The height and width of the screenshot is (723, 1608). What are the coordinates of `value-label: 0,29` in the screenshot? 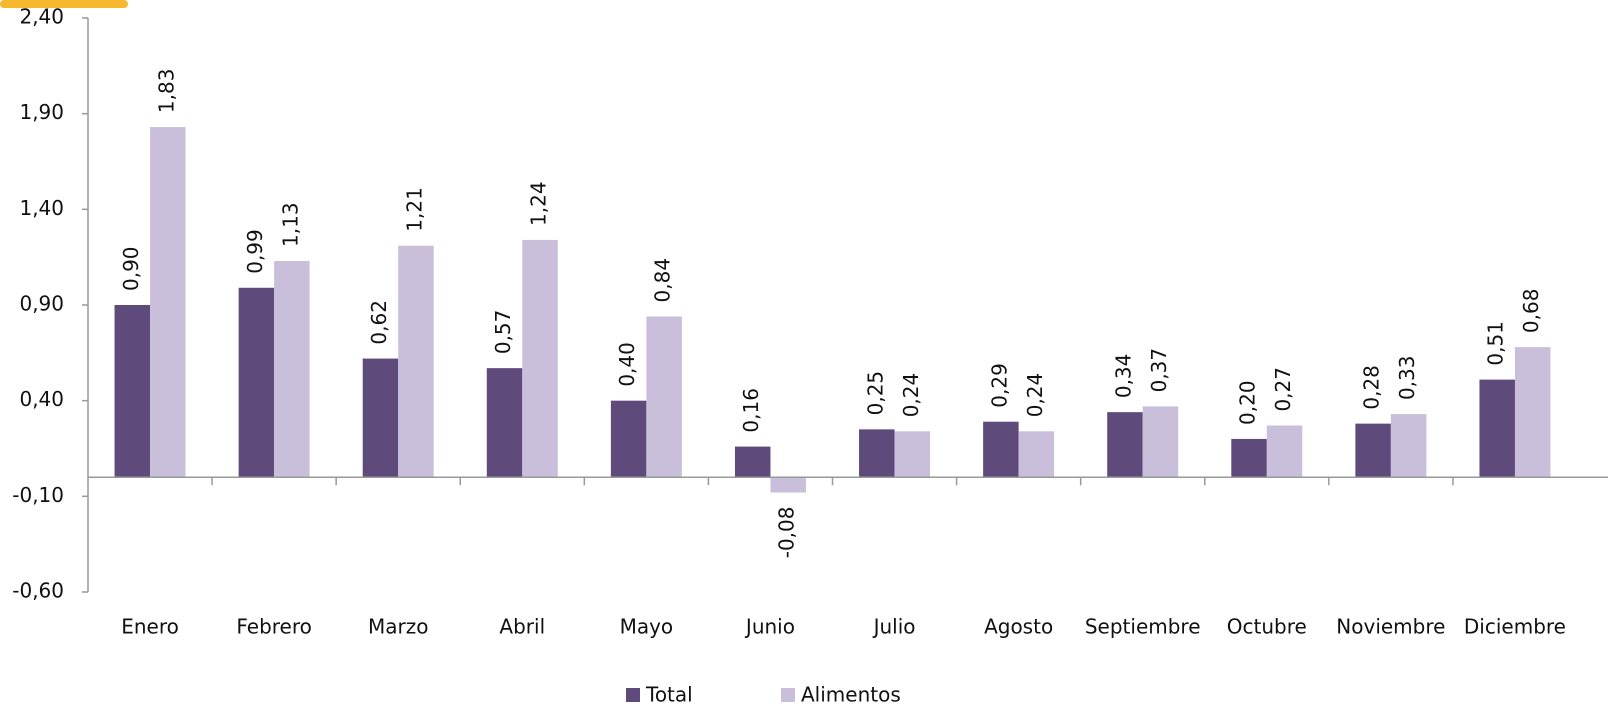 It's located at (999, 385).